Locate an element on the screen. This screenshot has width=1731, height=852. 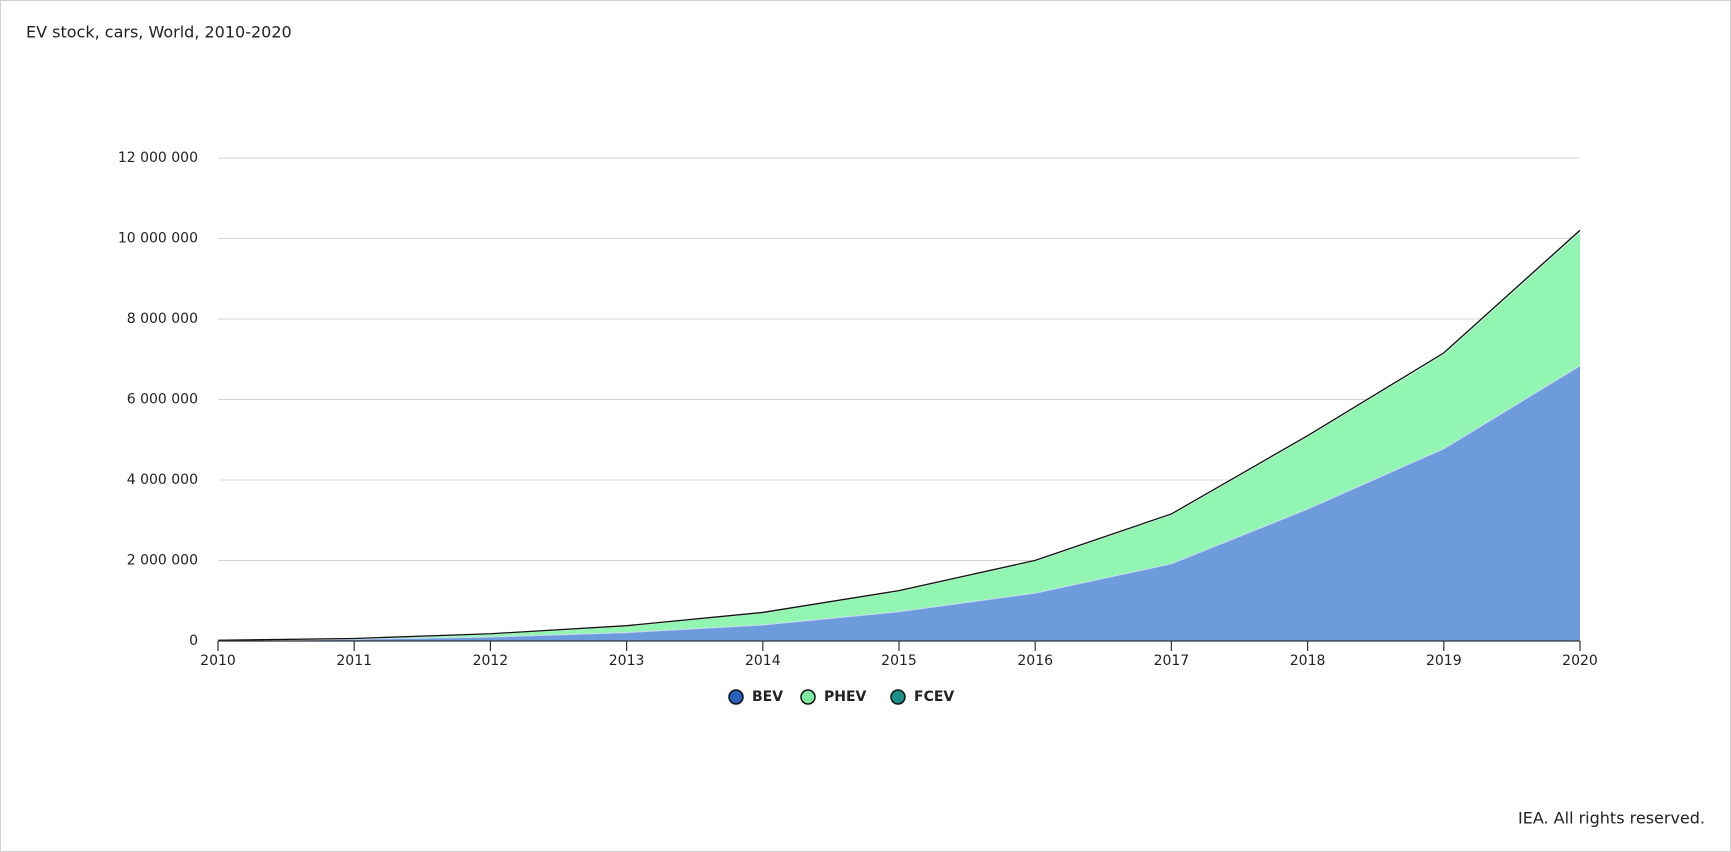
legend-label: PHEV is located at coordinates (845, 697).